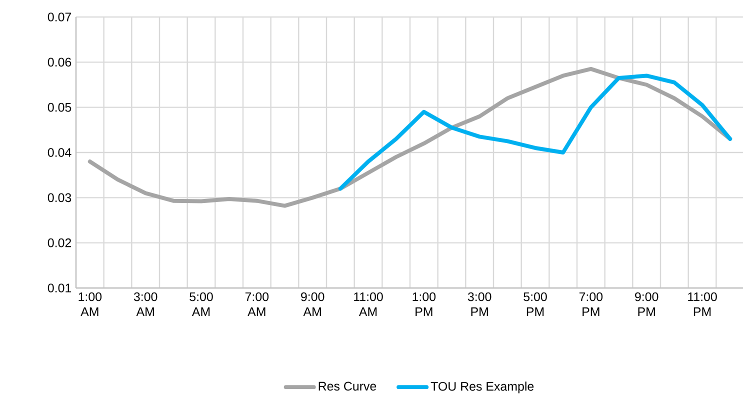  I want to click on y-tick-label: 0.04, so click(60, 152).